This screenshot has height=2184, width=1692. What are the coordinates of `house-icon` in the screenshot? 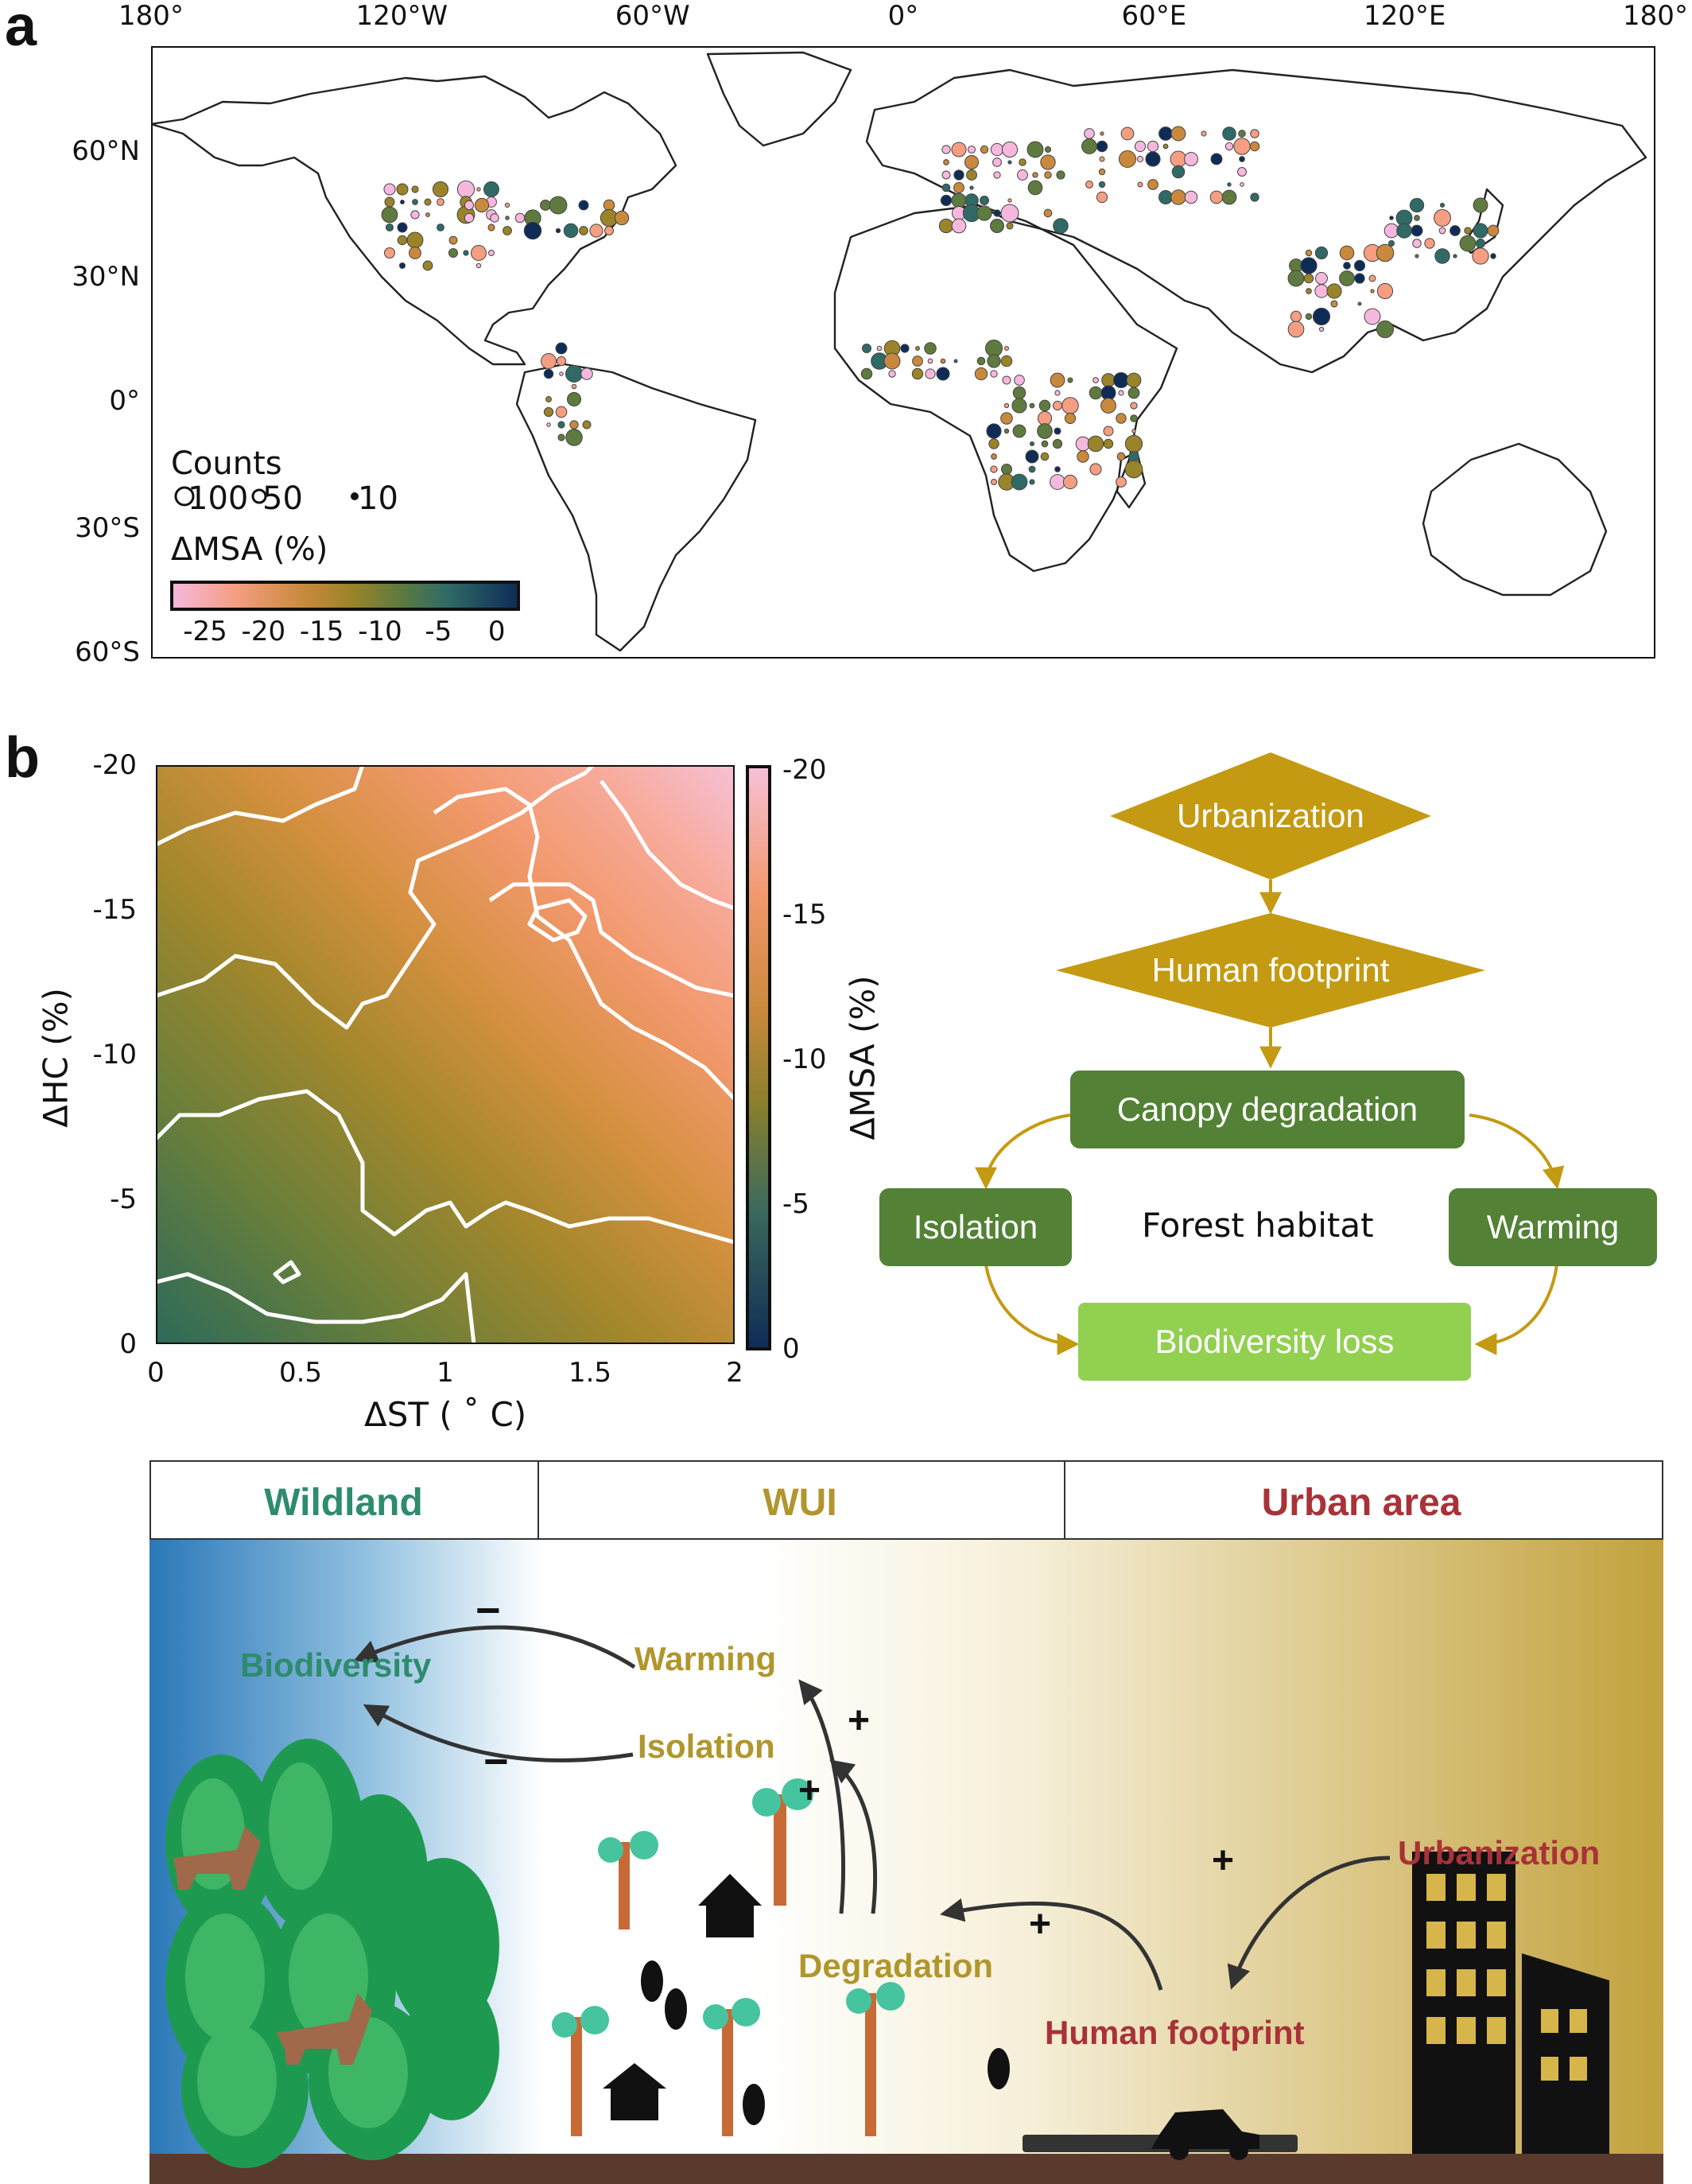 It's located at (730, 1906).